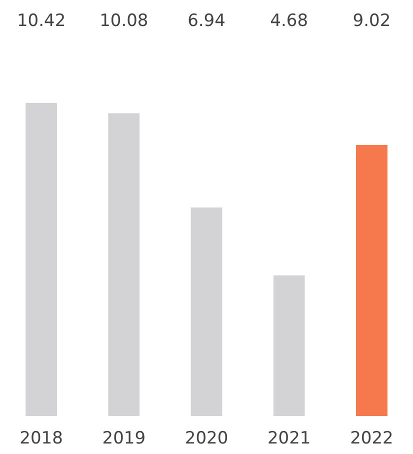  What do you see at coordinates (207, 21) in the screenshot?
I see `data-label: 6.94` at bounding box center [207, 21].